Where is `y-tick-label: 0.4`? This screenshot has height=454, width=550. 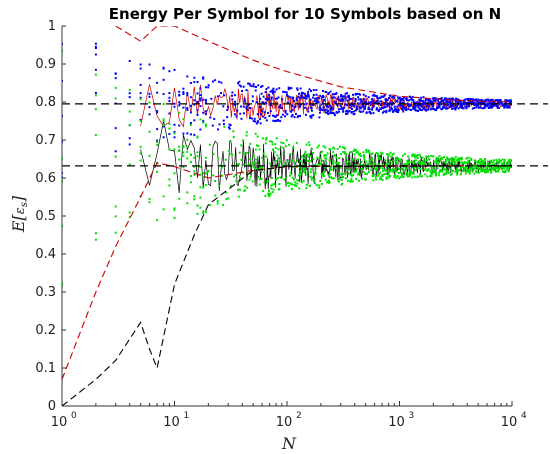
y-tick-label: 0.4 is located at coordinates (45, 254).